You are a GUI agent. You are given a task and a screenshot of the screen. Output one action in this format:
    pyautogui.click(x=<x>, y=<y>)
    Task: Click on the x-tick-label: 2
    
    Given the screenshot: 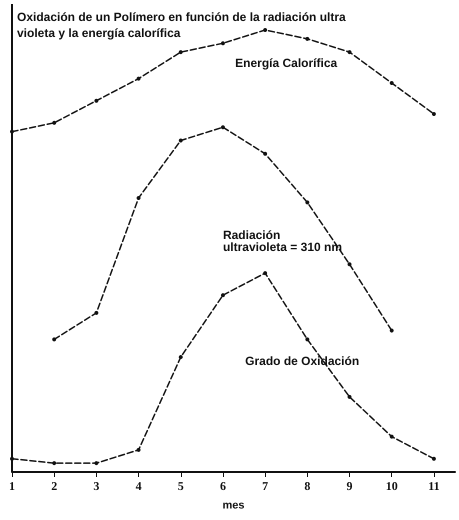 What is the action you would take?
    pyautogui.click(x=54, y=486)
    